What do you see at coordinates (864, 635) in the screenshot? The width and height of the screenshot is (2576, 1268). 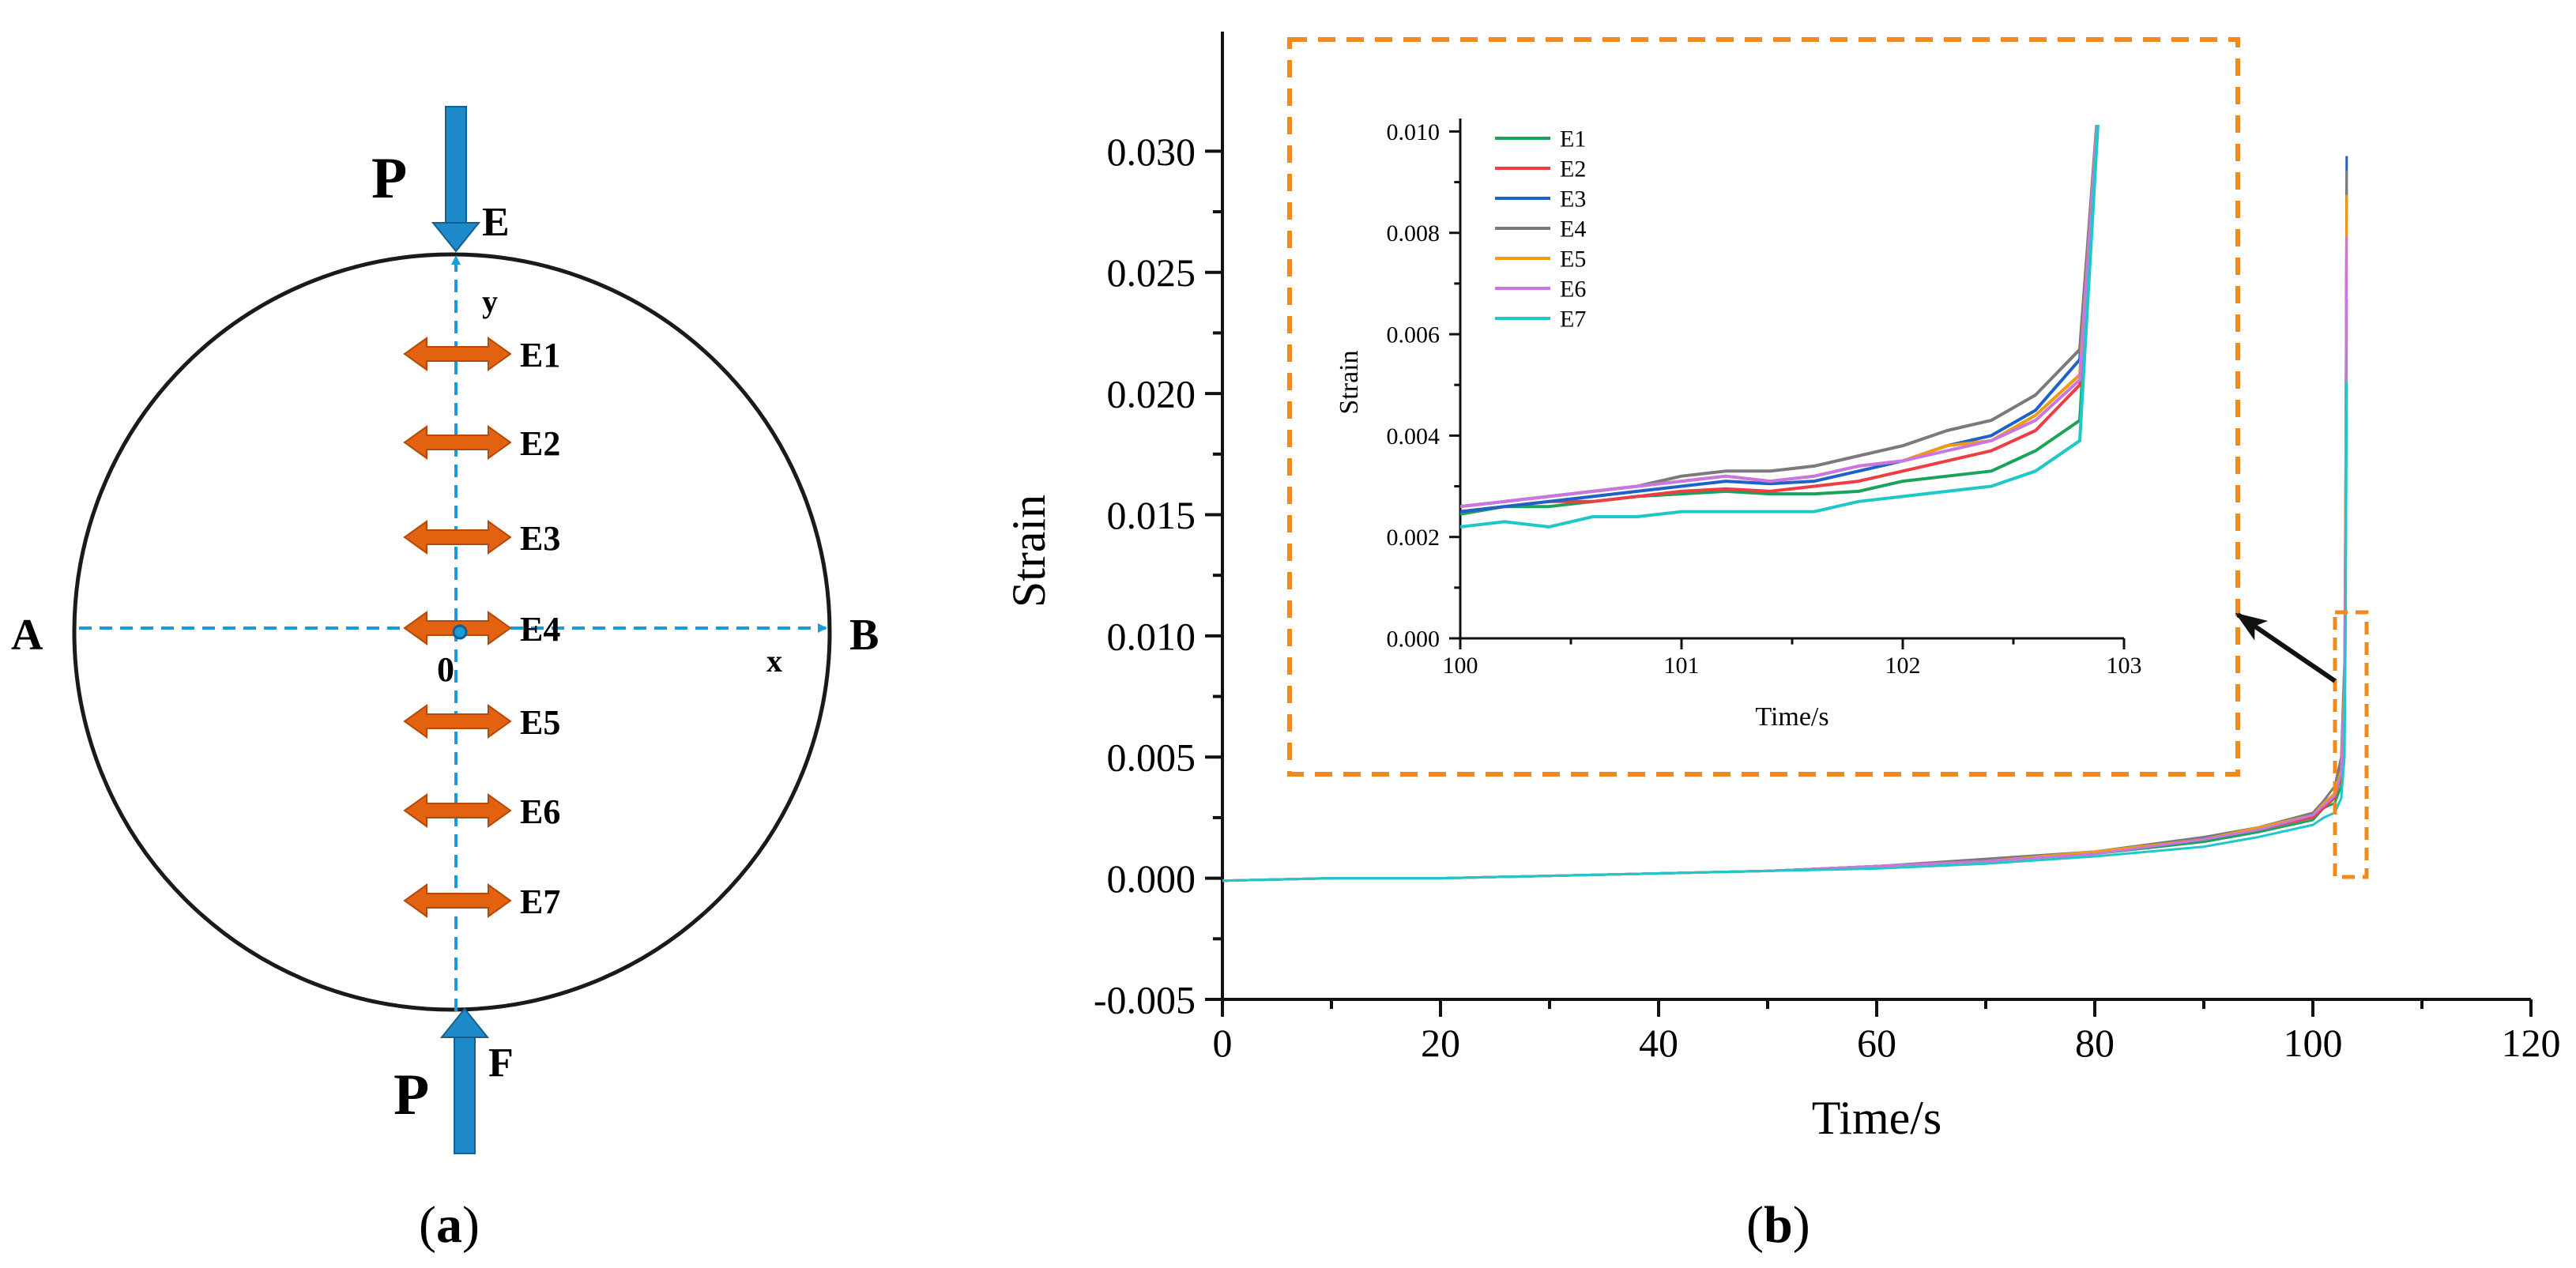 I see `point-label-b: B` at bounding box center [864, 635].